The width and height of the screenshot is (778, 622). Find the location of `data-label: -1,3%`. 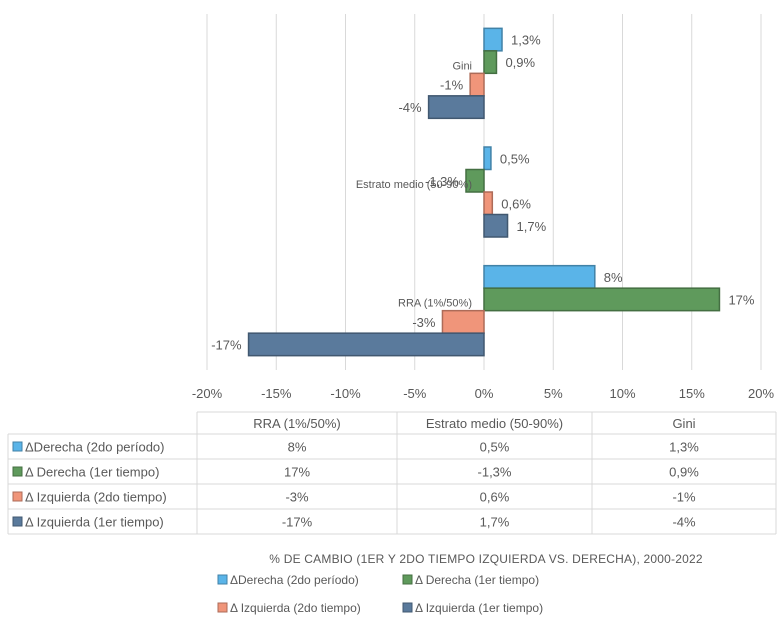

data-label: -1,3% is located at coordinates (442, 181).